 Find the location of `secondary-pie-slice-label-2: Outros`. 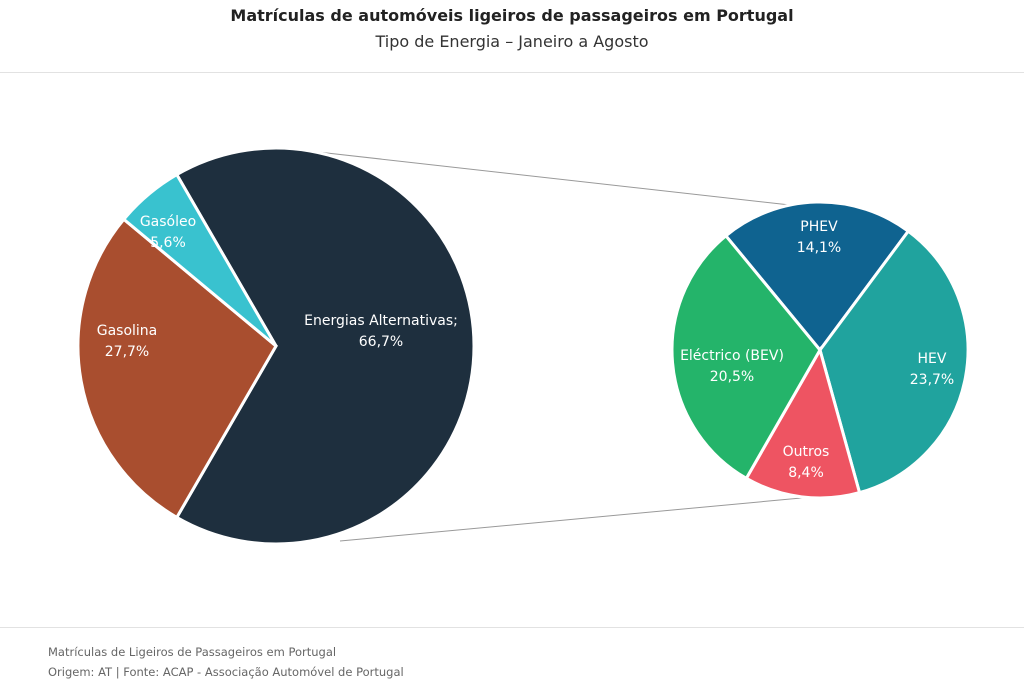

secondary-pie-slice-label-2: Outros is located at coordinates (806, 452).